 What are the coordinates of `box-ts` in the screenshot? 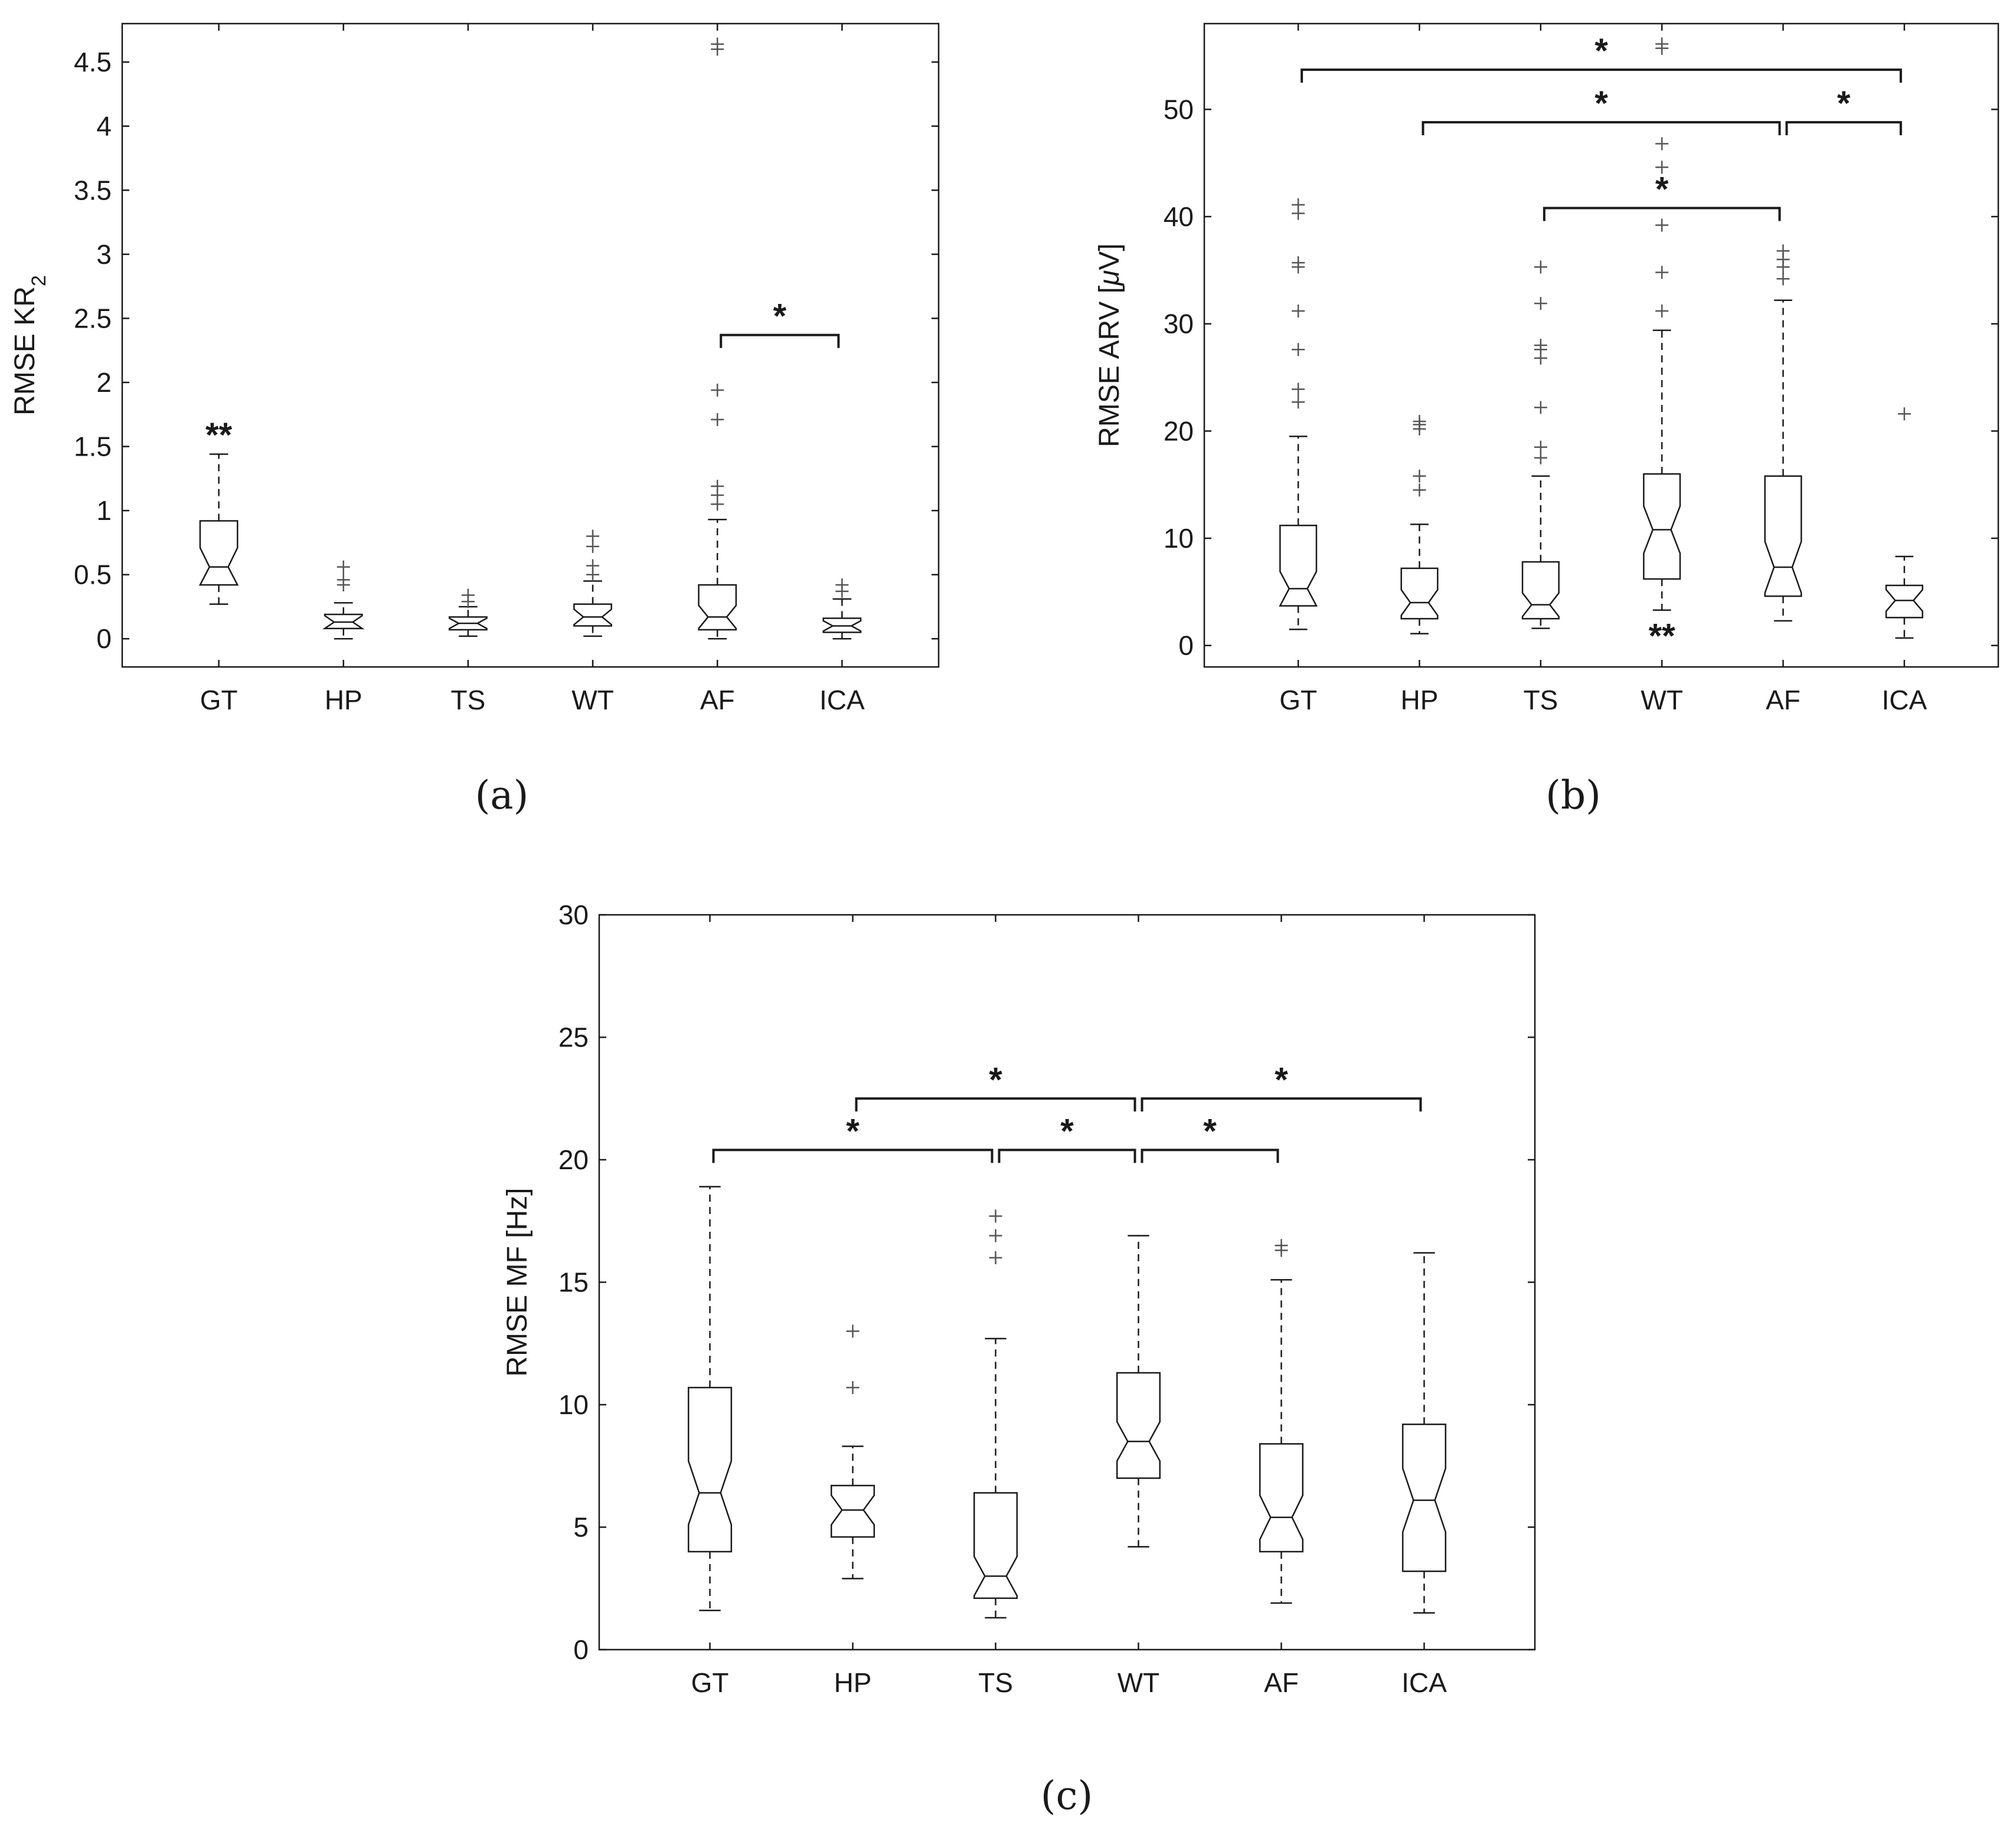 It's located at (995, 1414).